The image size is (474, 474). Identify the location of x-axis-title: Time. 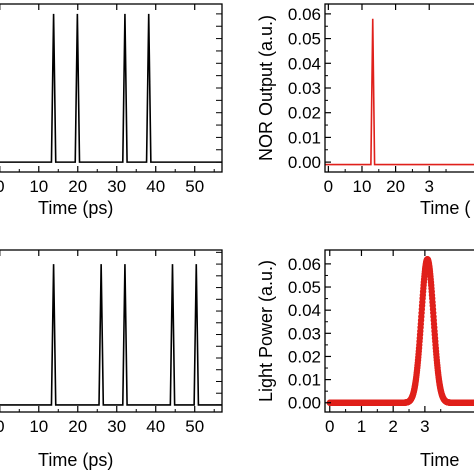
(439, 460).